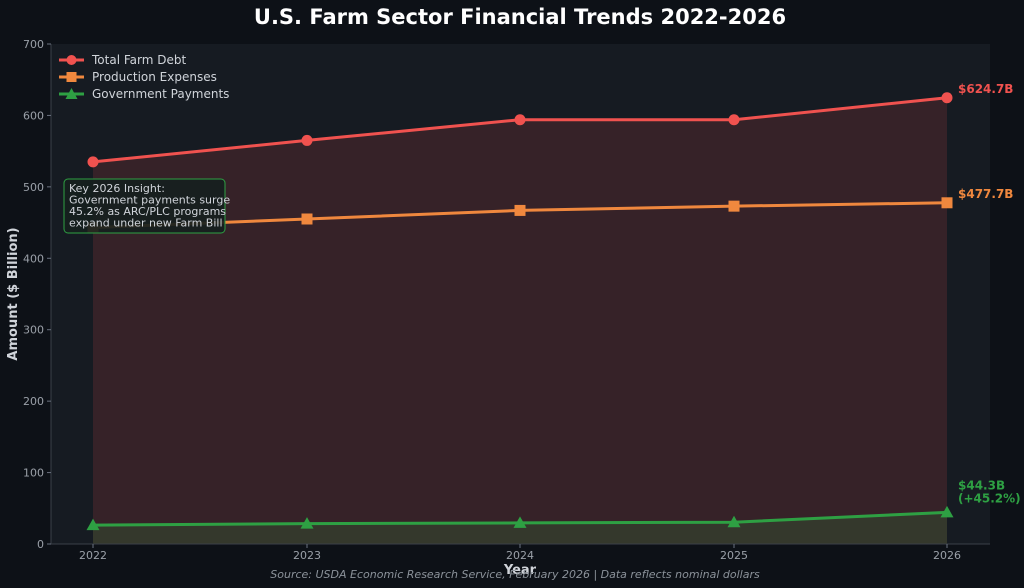 The width and height of the screenshot is (1024, 588). What do you see at coordinates (520, 570) in the screenshot?
I see `x-axis-label: Year` at bounding box center [520, 570].